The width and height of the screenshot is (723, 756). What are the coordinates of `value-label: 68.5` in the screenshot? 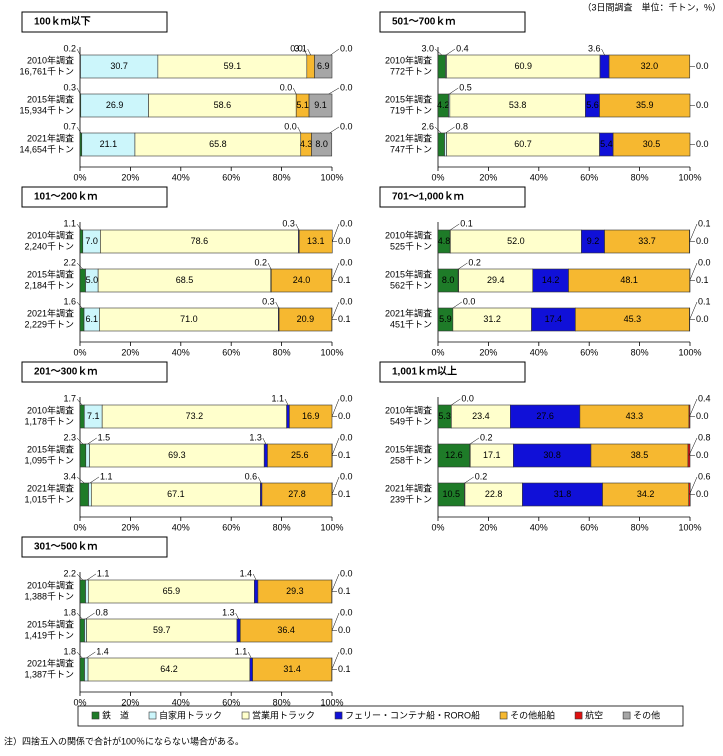 It's located at (185, 280).